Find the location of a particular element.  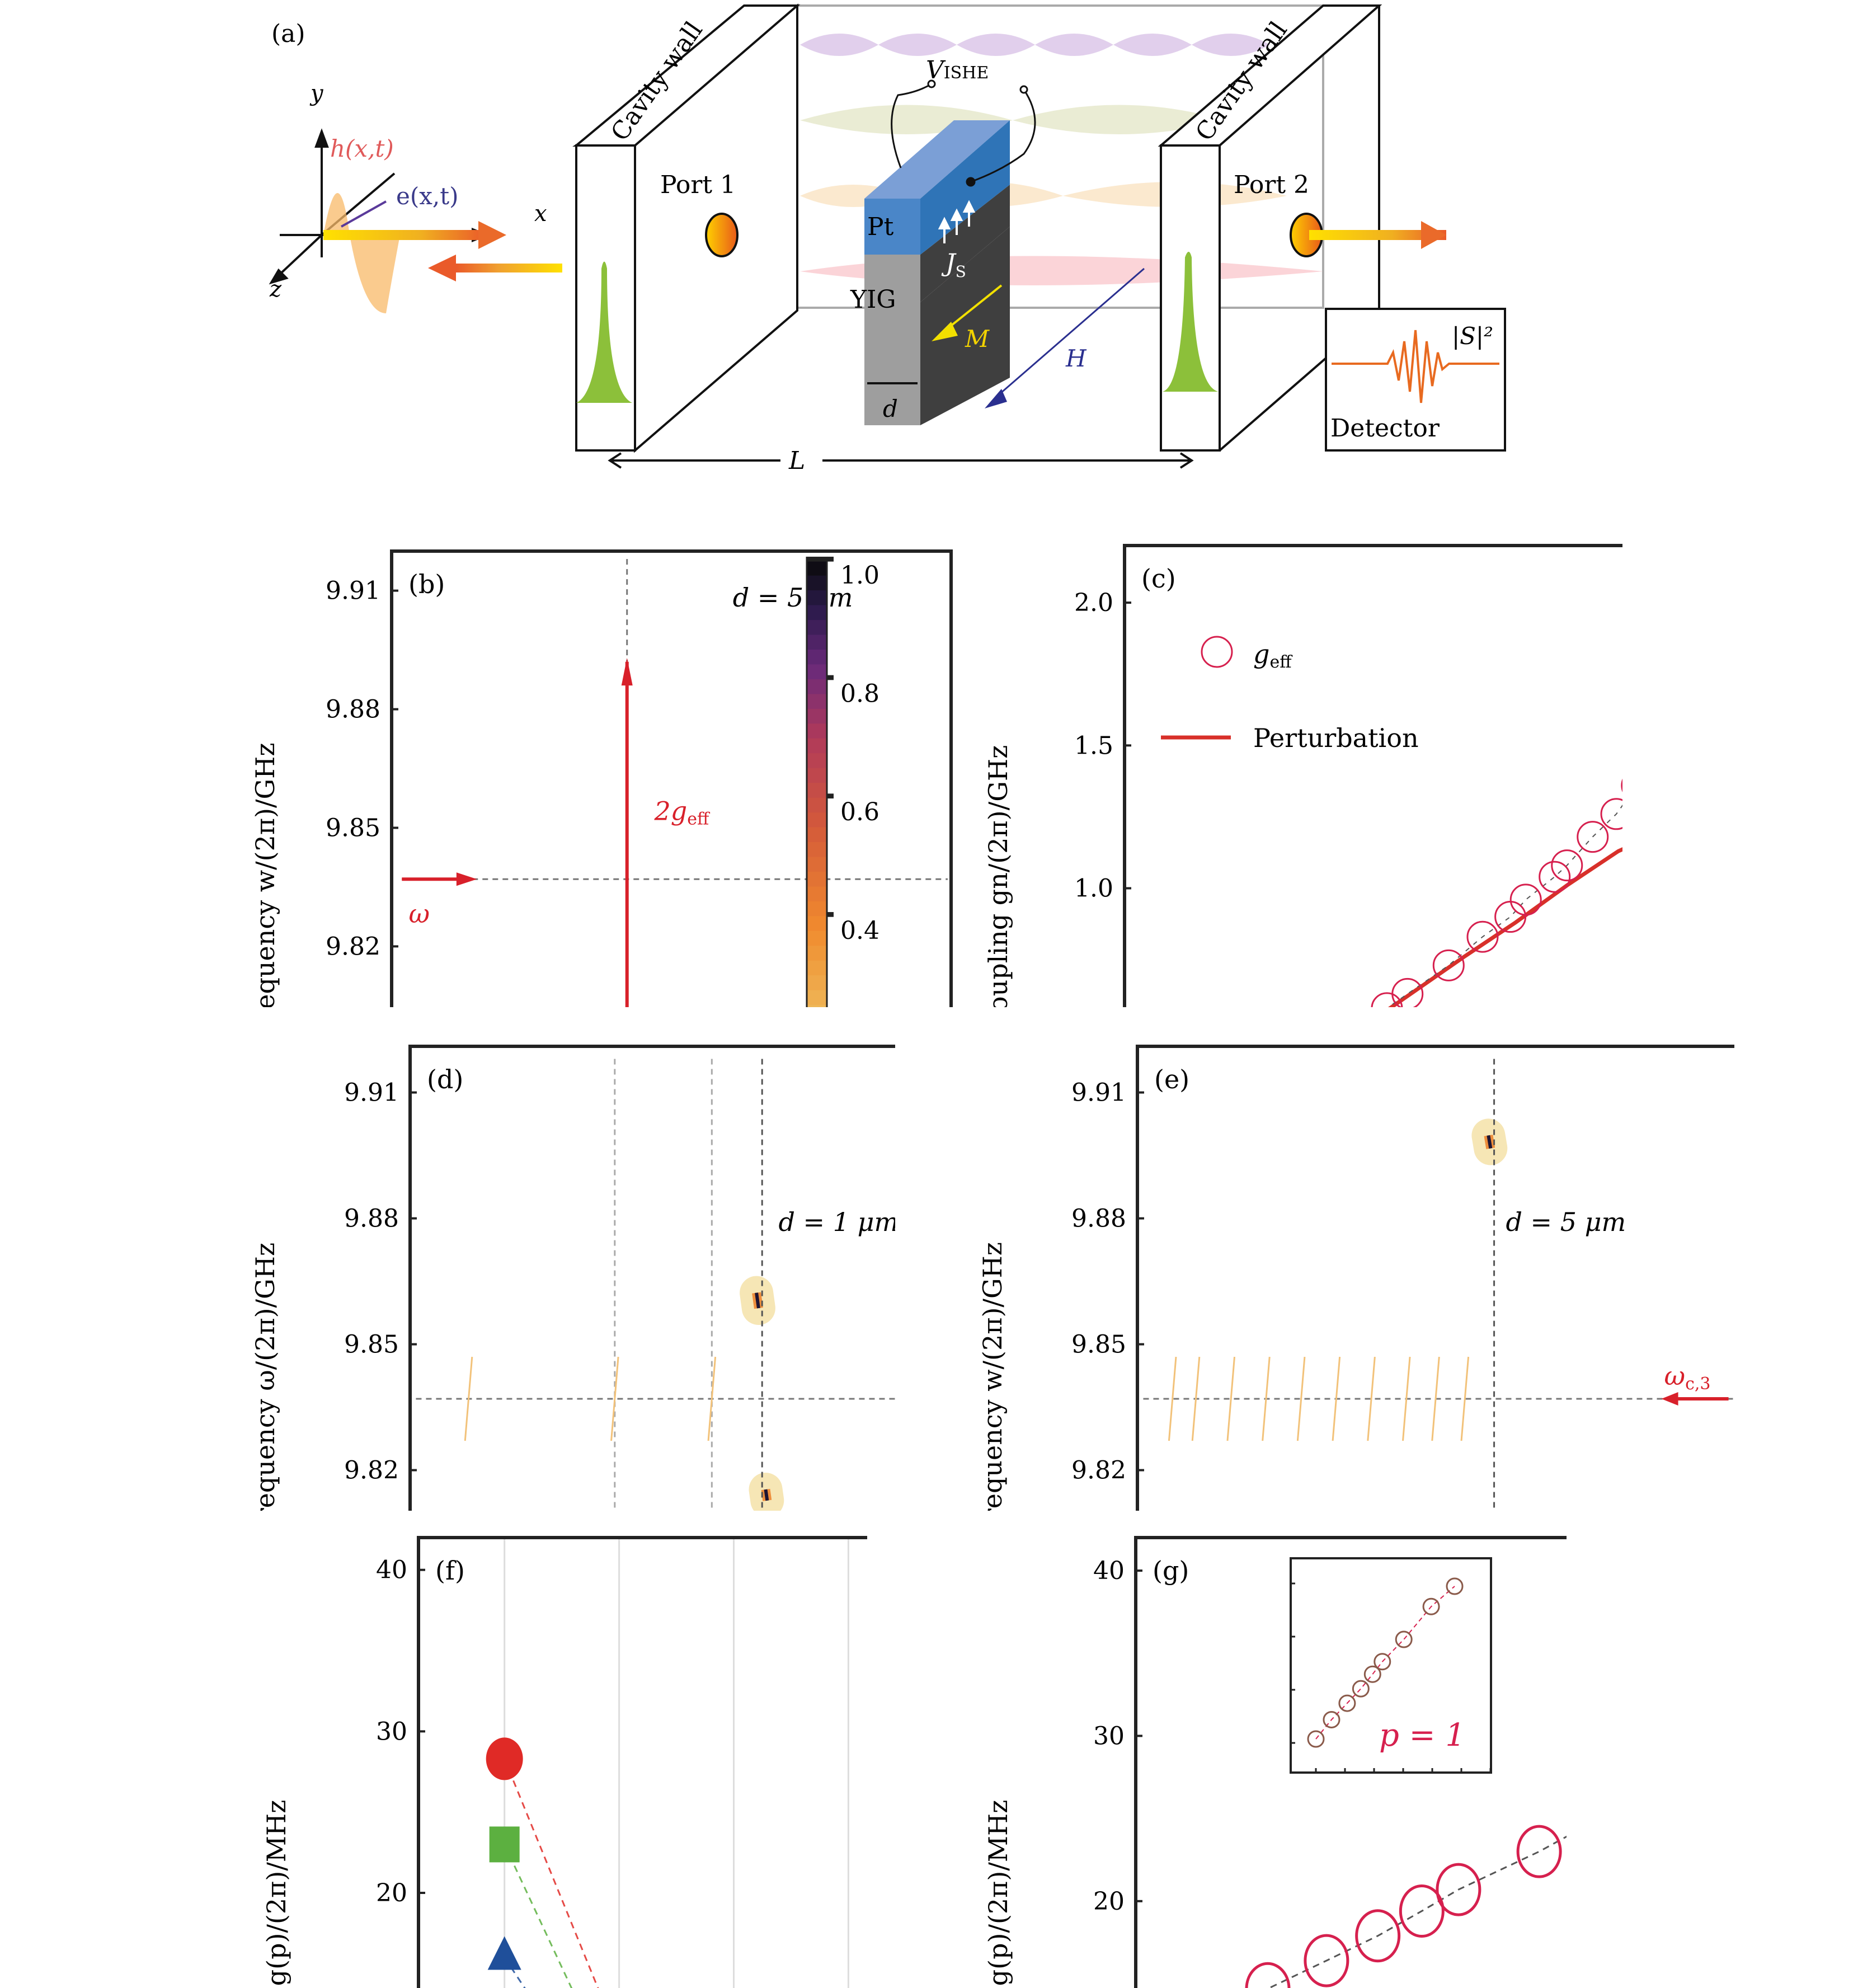

y-tick-label: 2.0 is located at coordinates (1093, 603).